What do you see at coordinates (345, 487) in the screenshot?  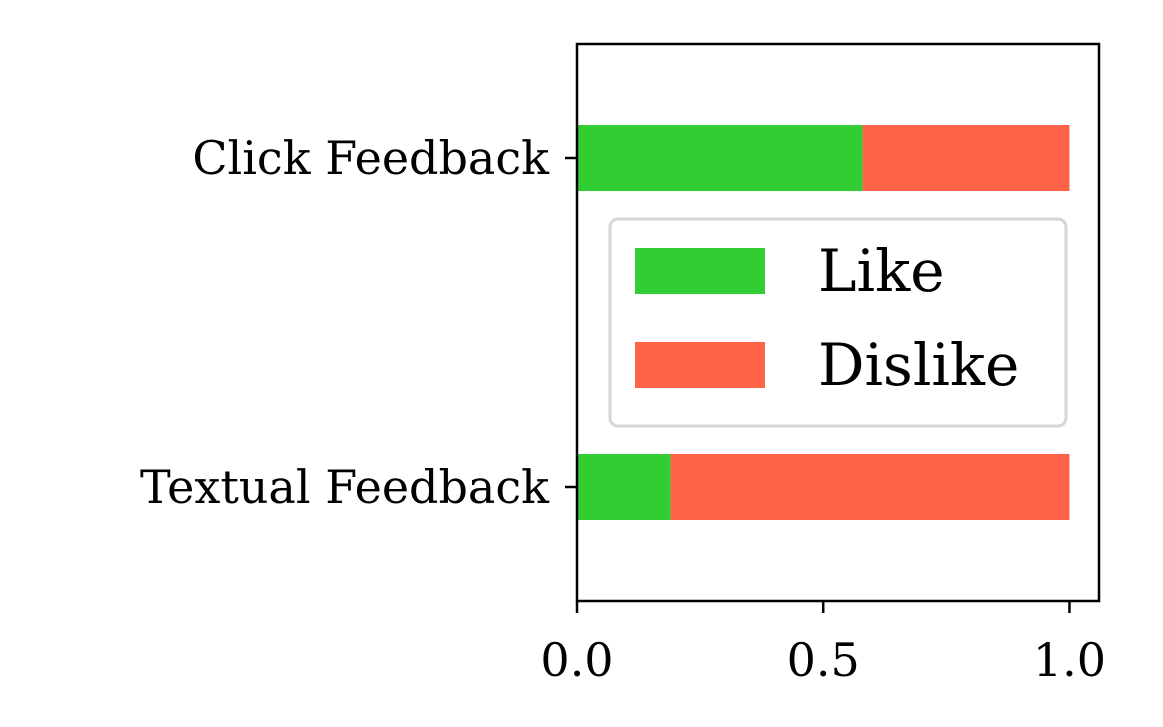 I see `y-tick-label-textual-feedback: Textual Feedback` at bounding box center [345, 487].